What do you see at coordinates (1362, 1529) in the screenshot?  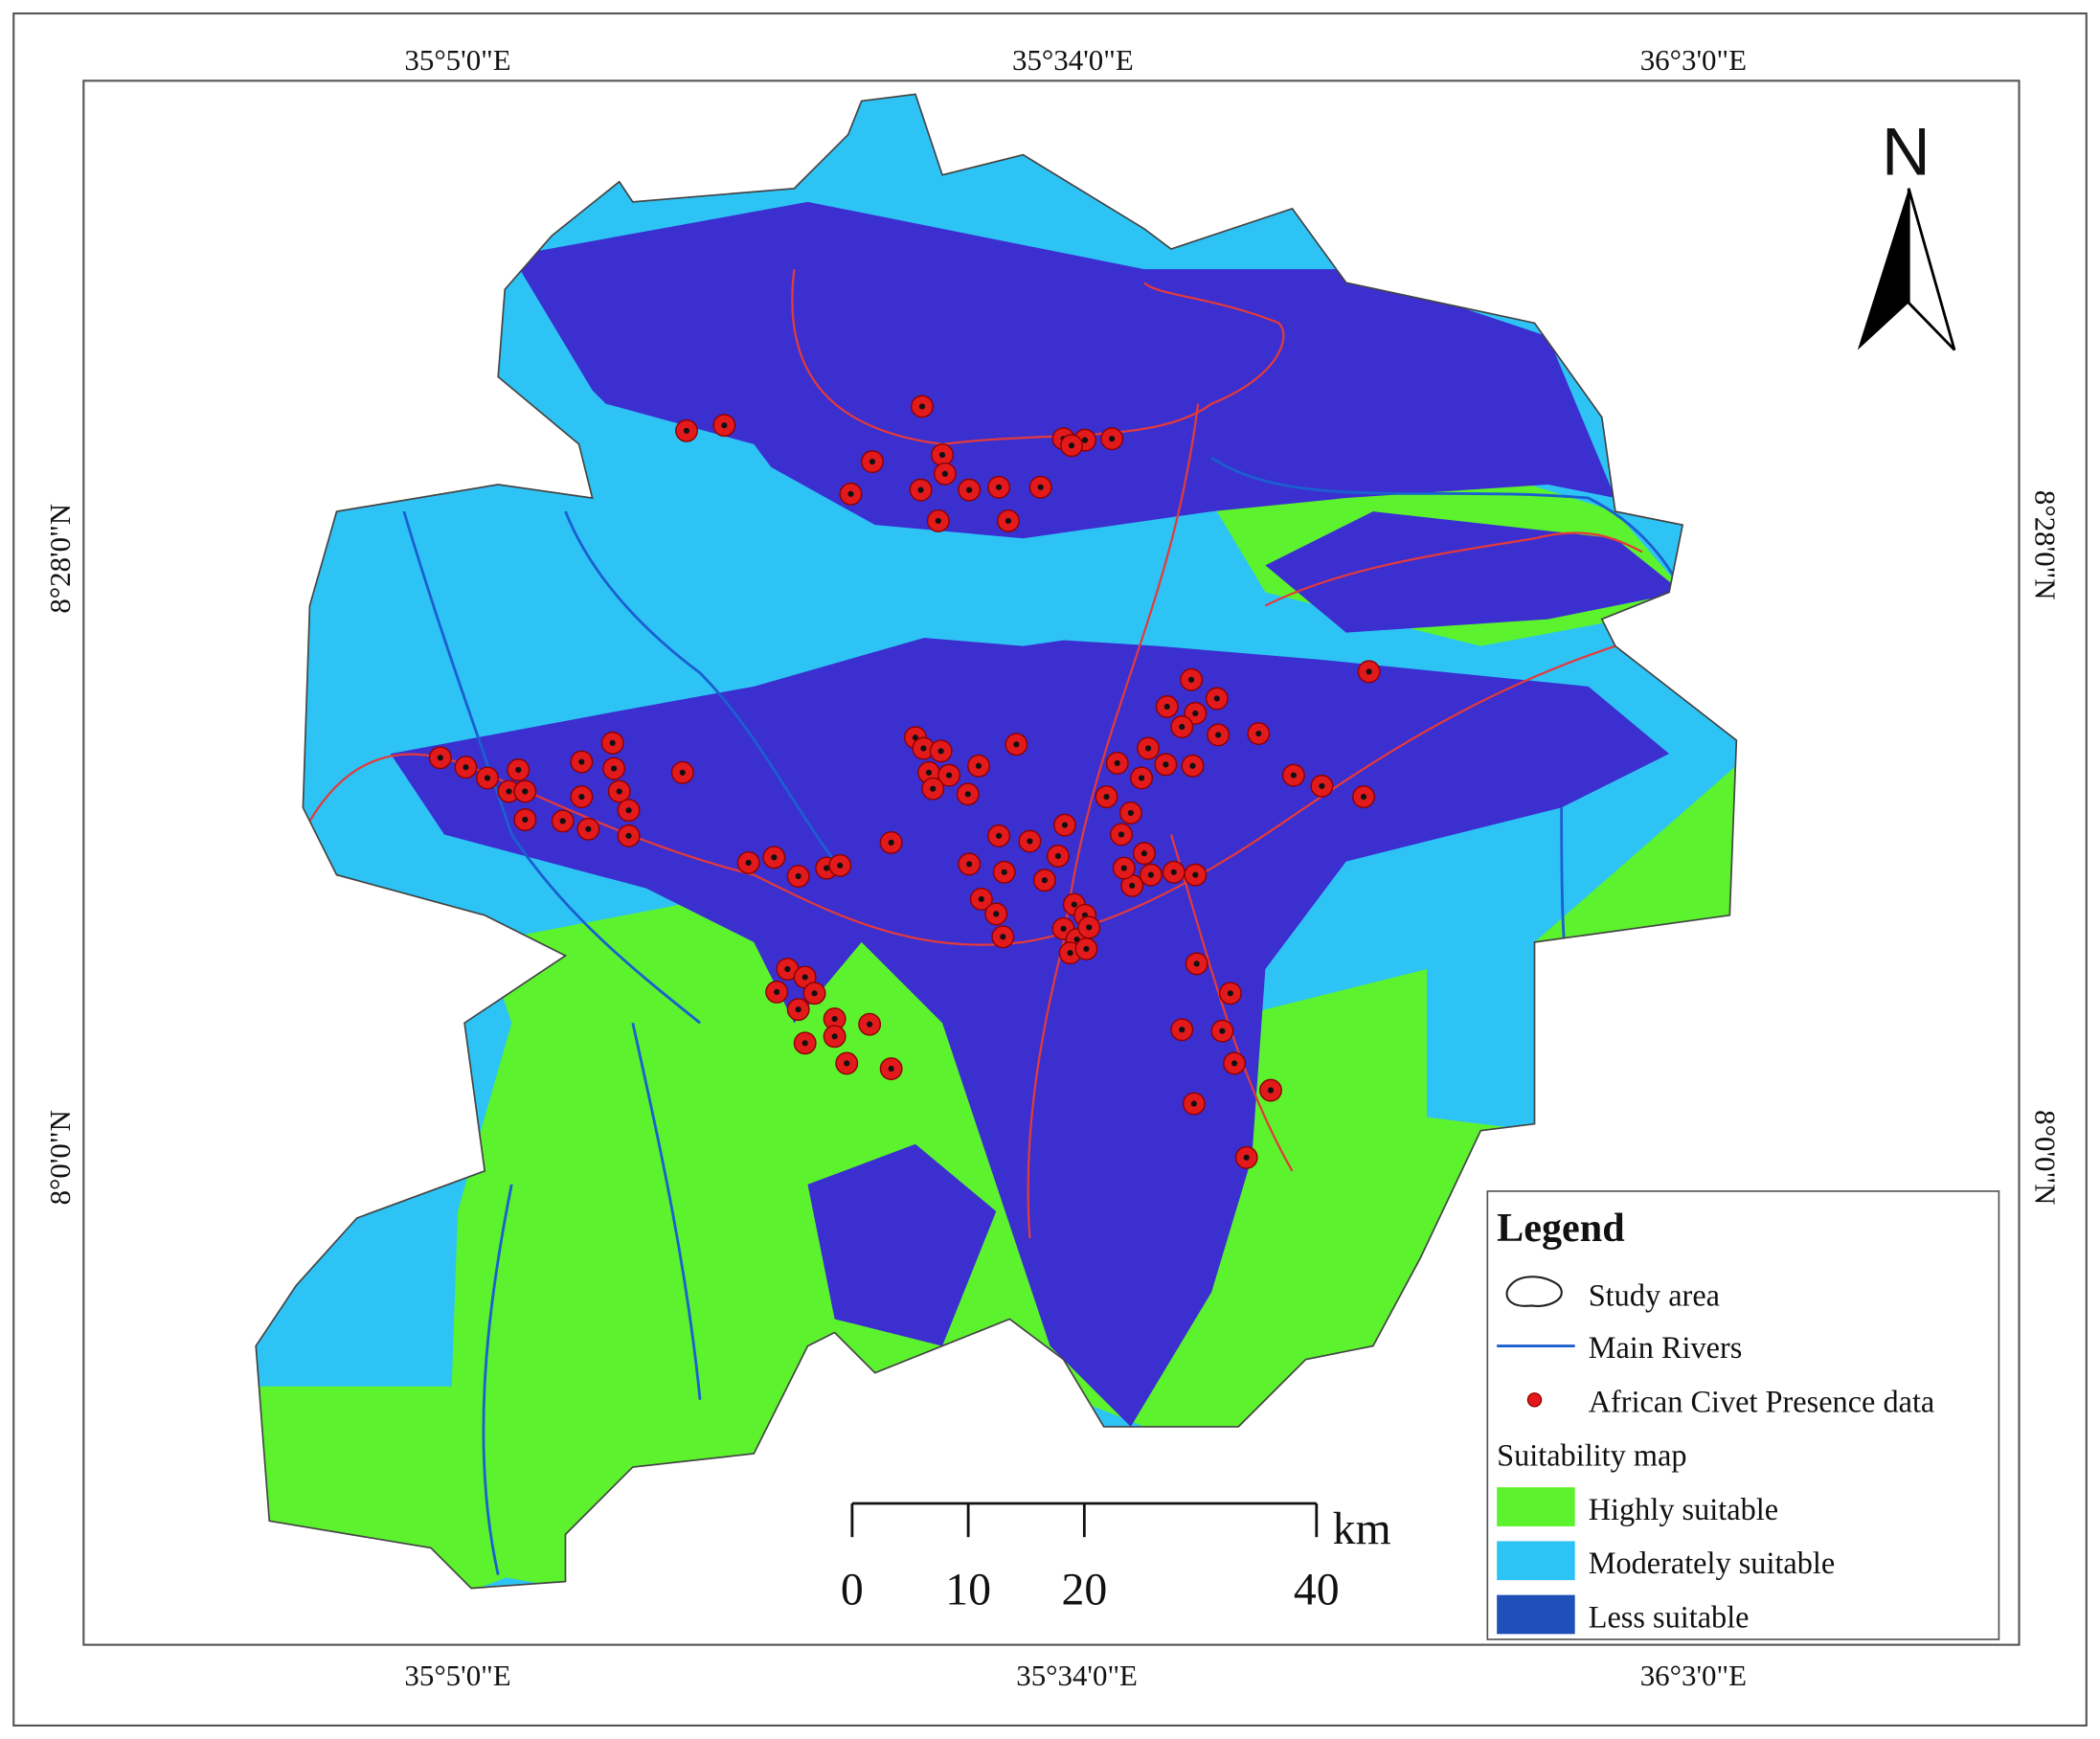 I see `scale-unit: km` at bounding box center [1362, 1529].